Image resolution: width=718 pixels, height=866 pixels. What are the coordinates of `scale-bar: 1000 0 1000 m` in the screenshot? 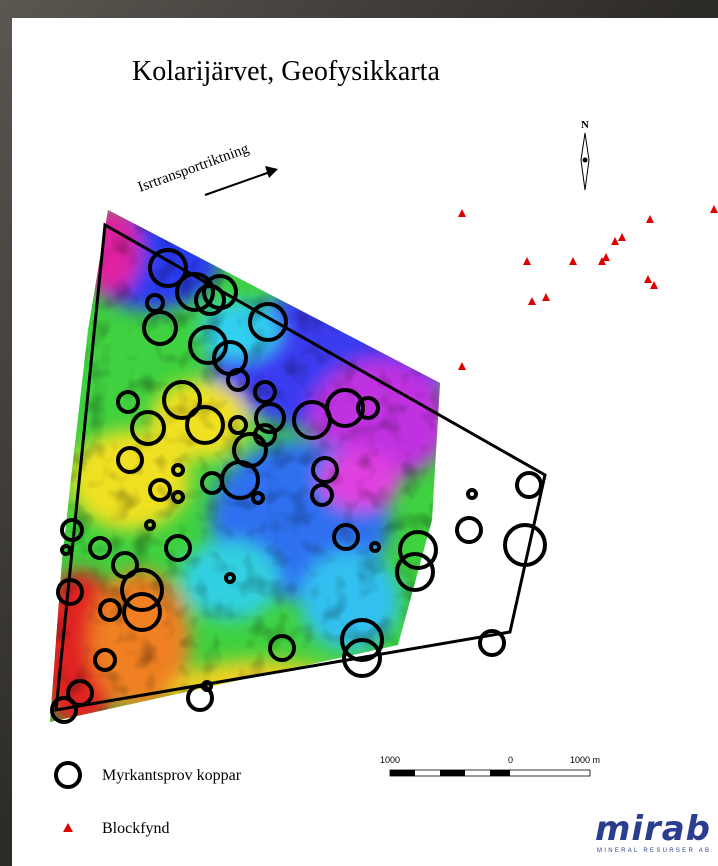 It's located at (490, 766).